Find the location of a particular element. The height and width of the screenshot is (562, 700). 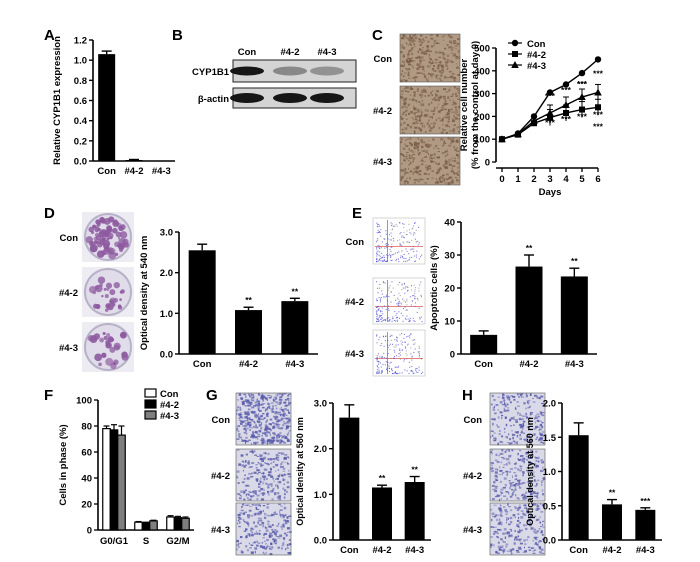

image-row-label: #4-2 is located at coordinates (382, 111).